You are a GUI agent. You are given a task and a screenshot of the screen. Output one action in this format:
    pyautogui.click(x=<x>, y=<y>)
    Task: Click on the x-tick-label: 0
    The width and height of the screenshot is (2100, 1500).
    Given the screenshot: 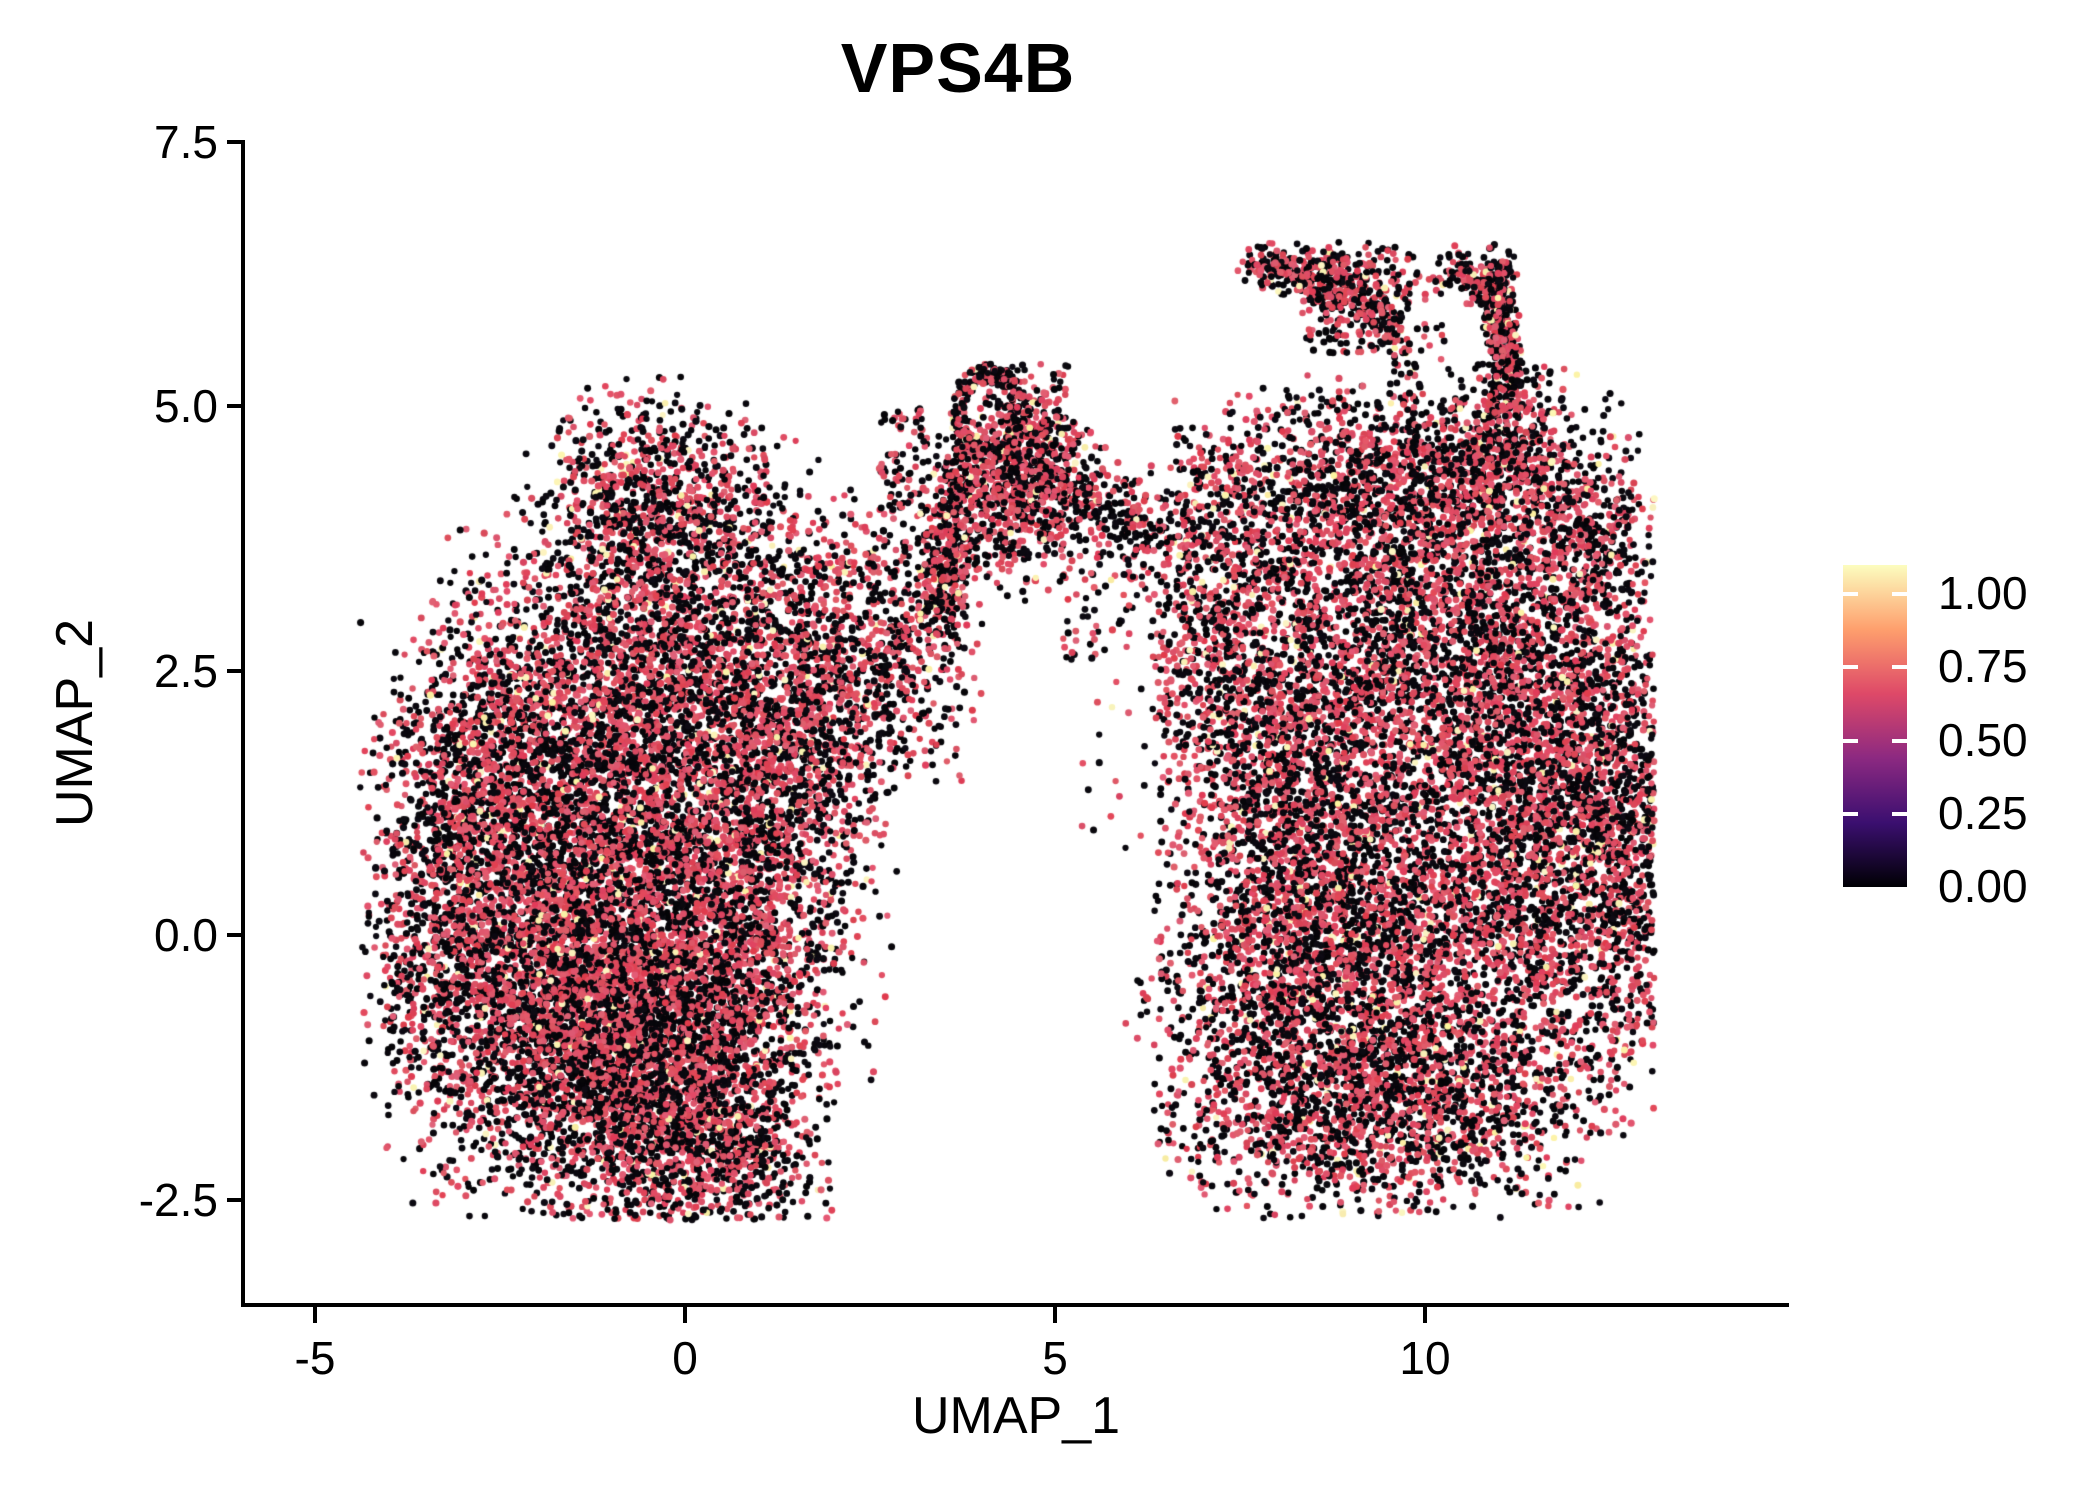 What is the action you would take?
    pyautogui.click(x=685, y=1358)
    